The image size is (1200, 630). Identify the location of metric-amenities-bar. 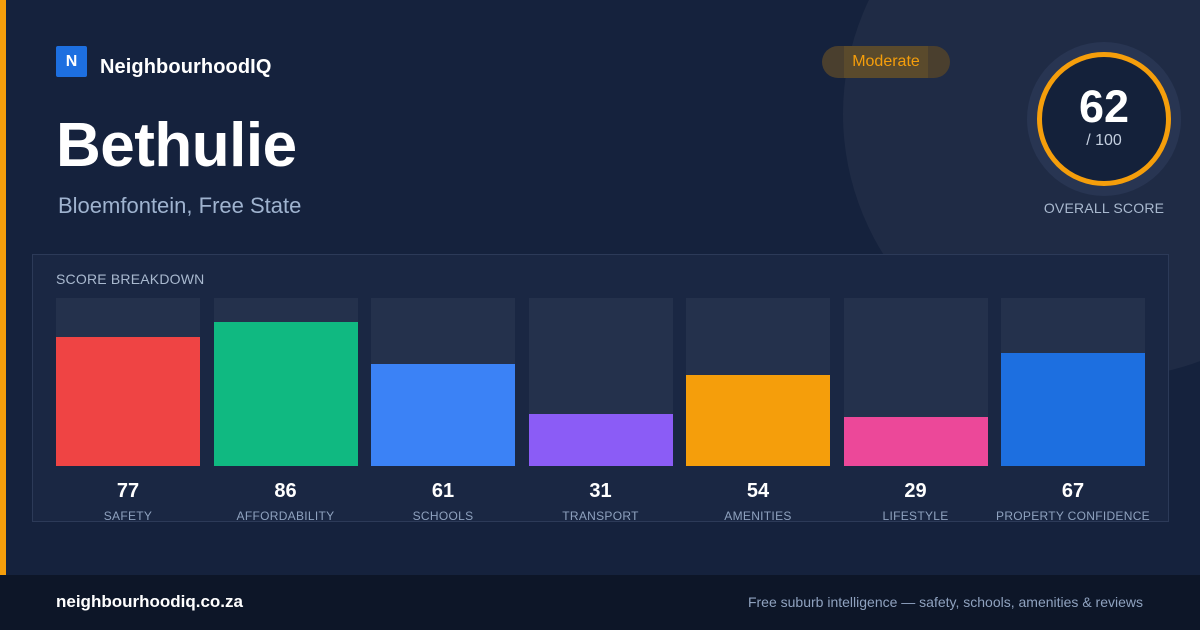
(758, 420).